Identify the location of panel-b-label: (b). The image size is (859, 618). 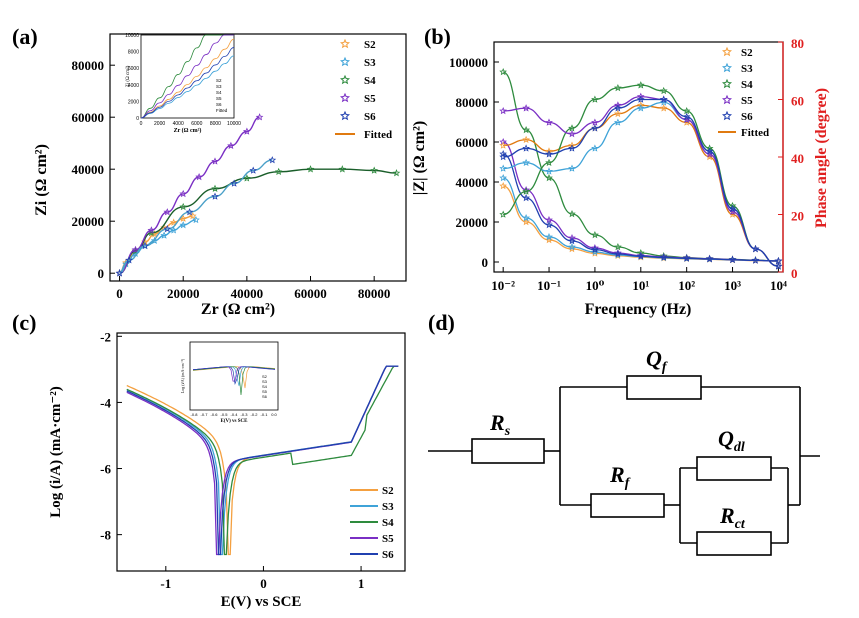
(437, 36).